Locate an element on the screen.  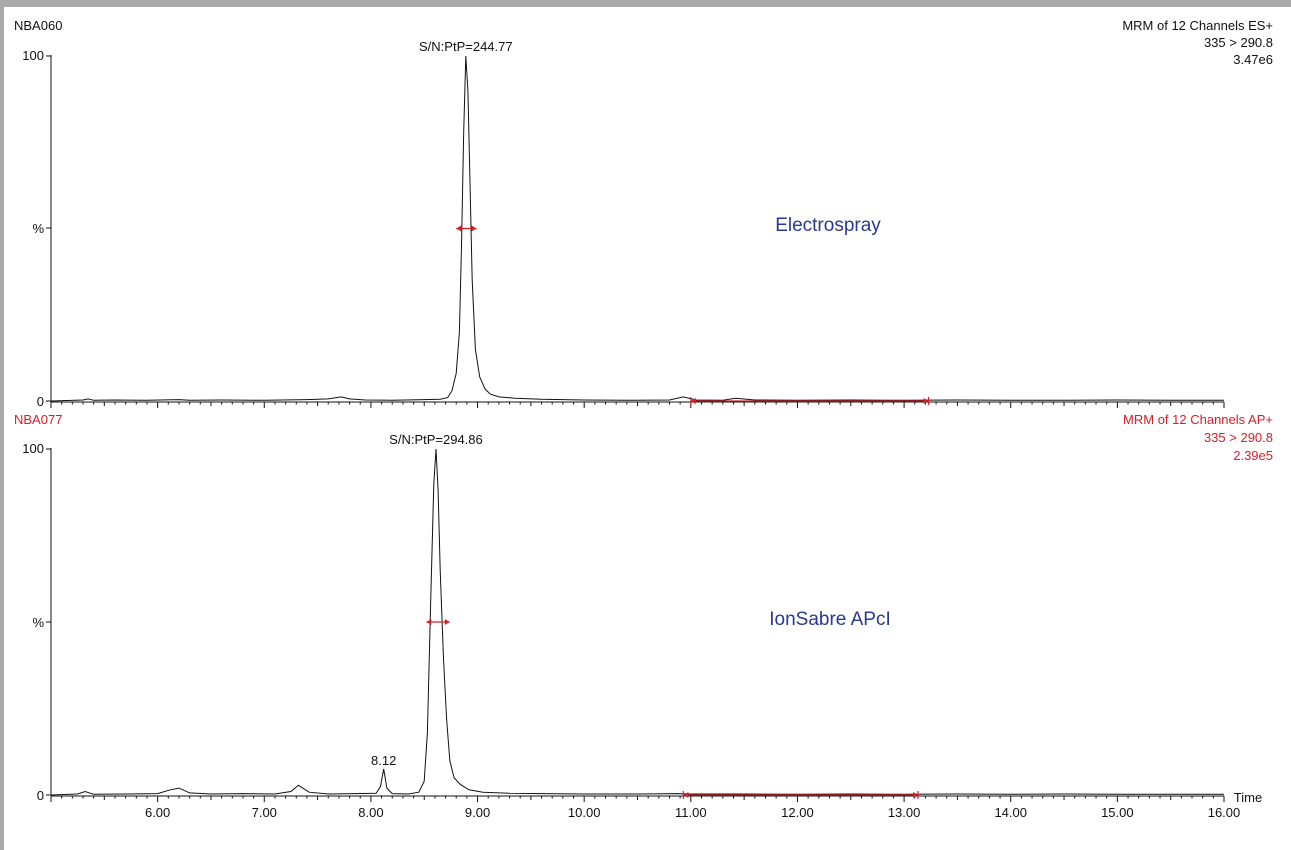
x-tick-label: 9.00 is located at coordinates (477, 812).